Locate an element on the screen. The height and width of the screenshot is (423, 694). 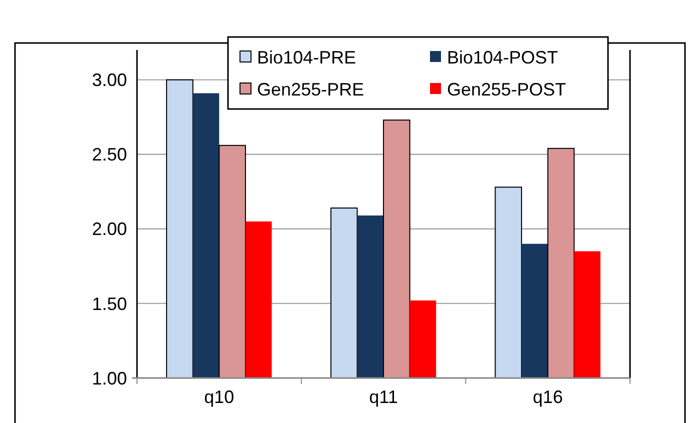
y-tick-label: 2.50 is located at coordinates (109, 154).